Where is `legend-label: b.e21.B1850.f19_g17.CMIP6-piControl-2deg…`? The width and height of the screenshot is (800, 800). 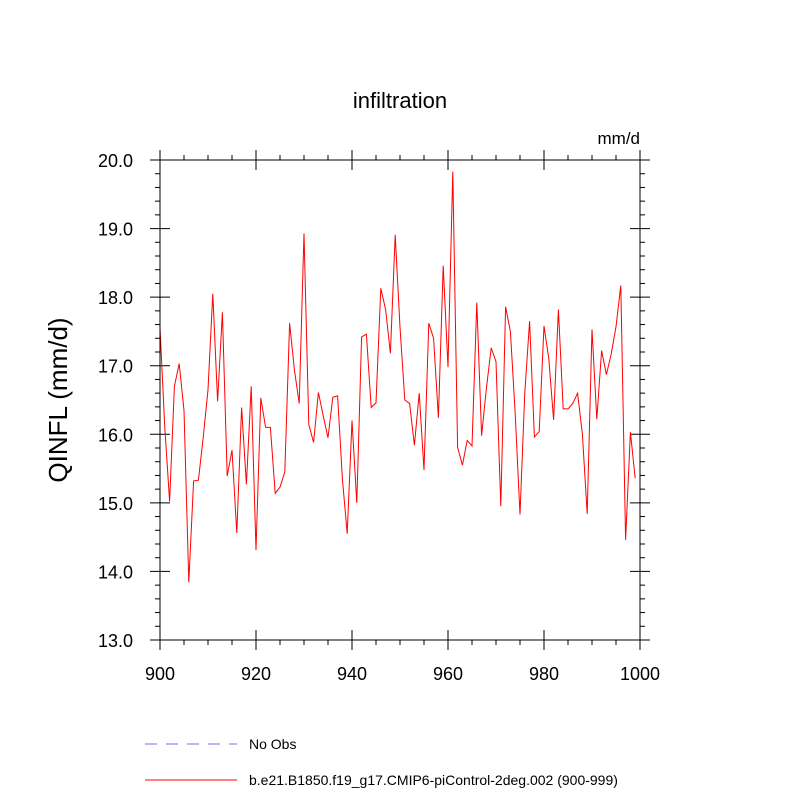 legend-label: b.e21.B1850.f19_g17.CMIP6-piControl-2deg… is located at coordinates (433, 780).